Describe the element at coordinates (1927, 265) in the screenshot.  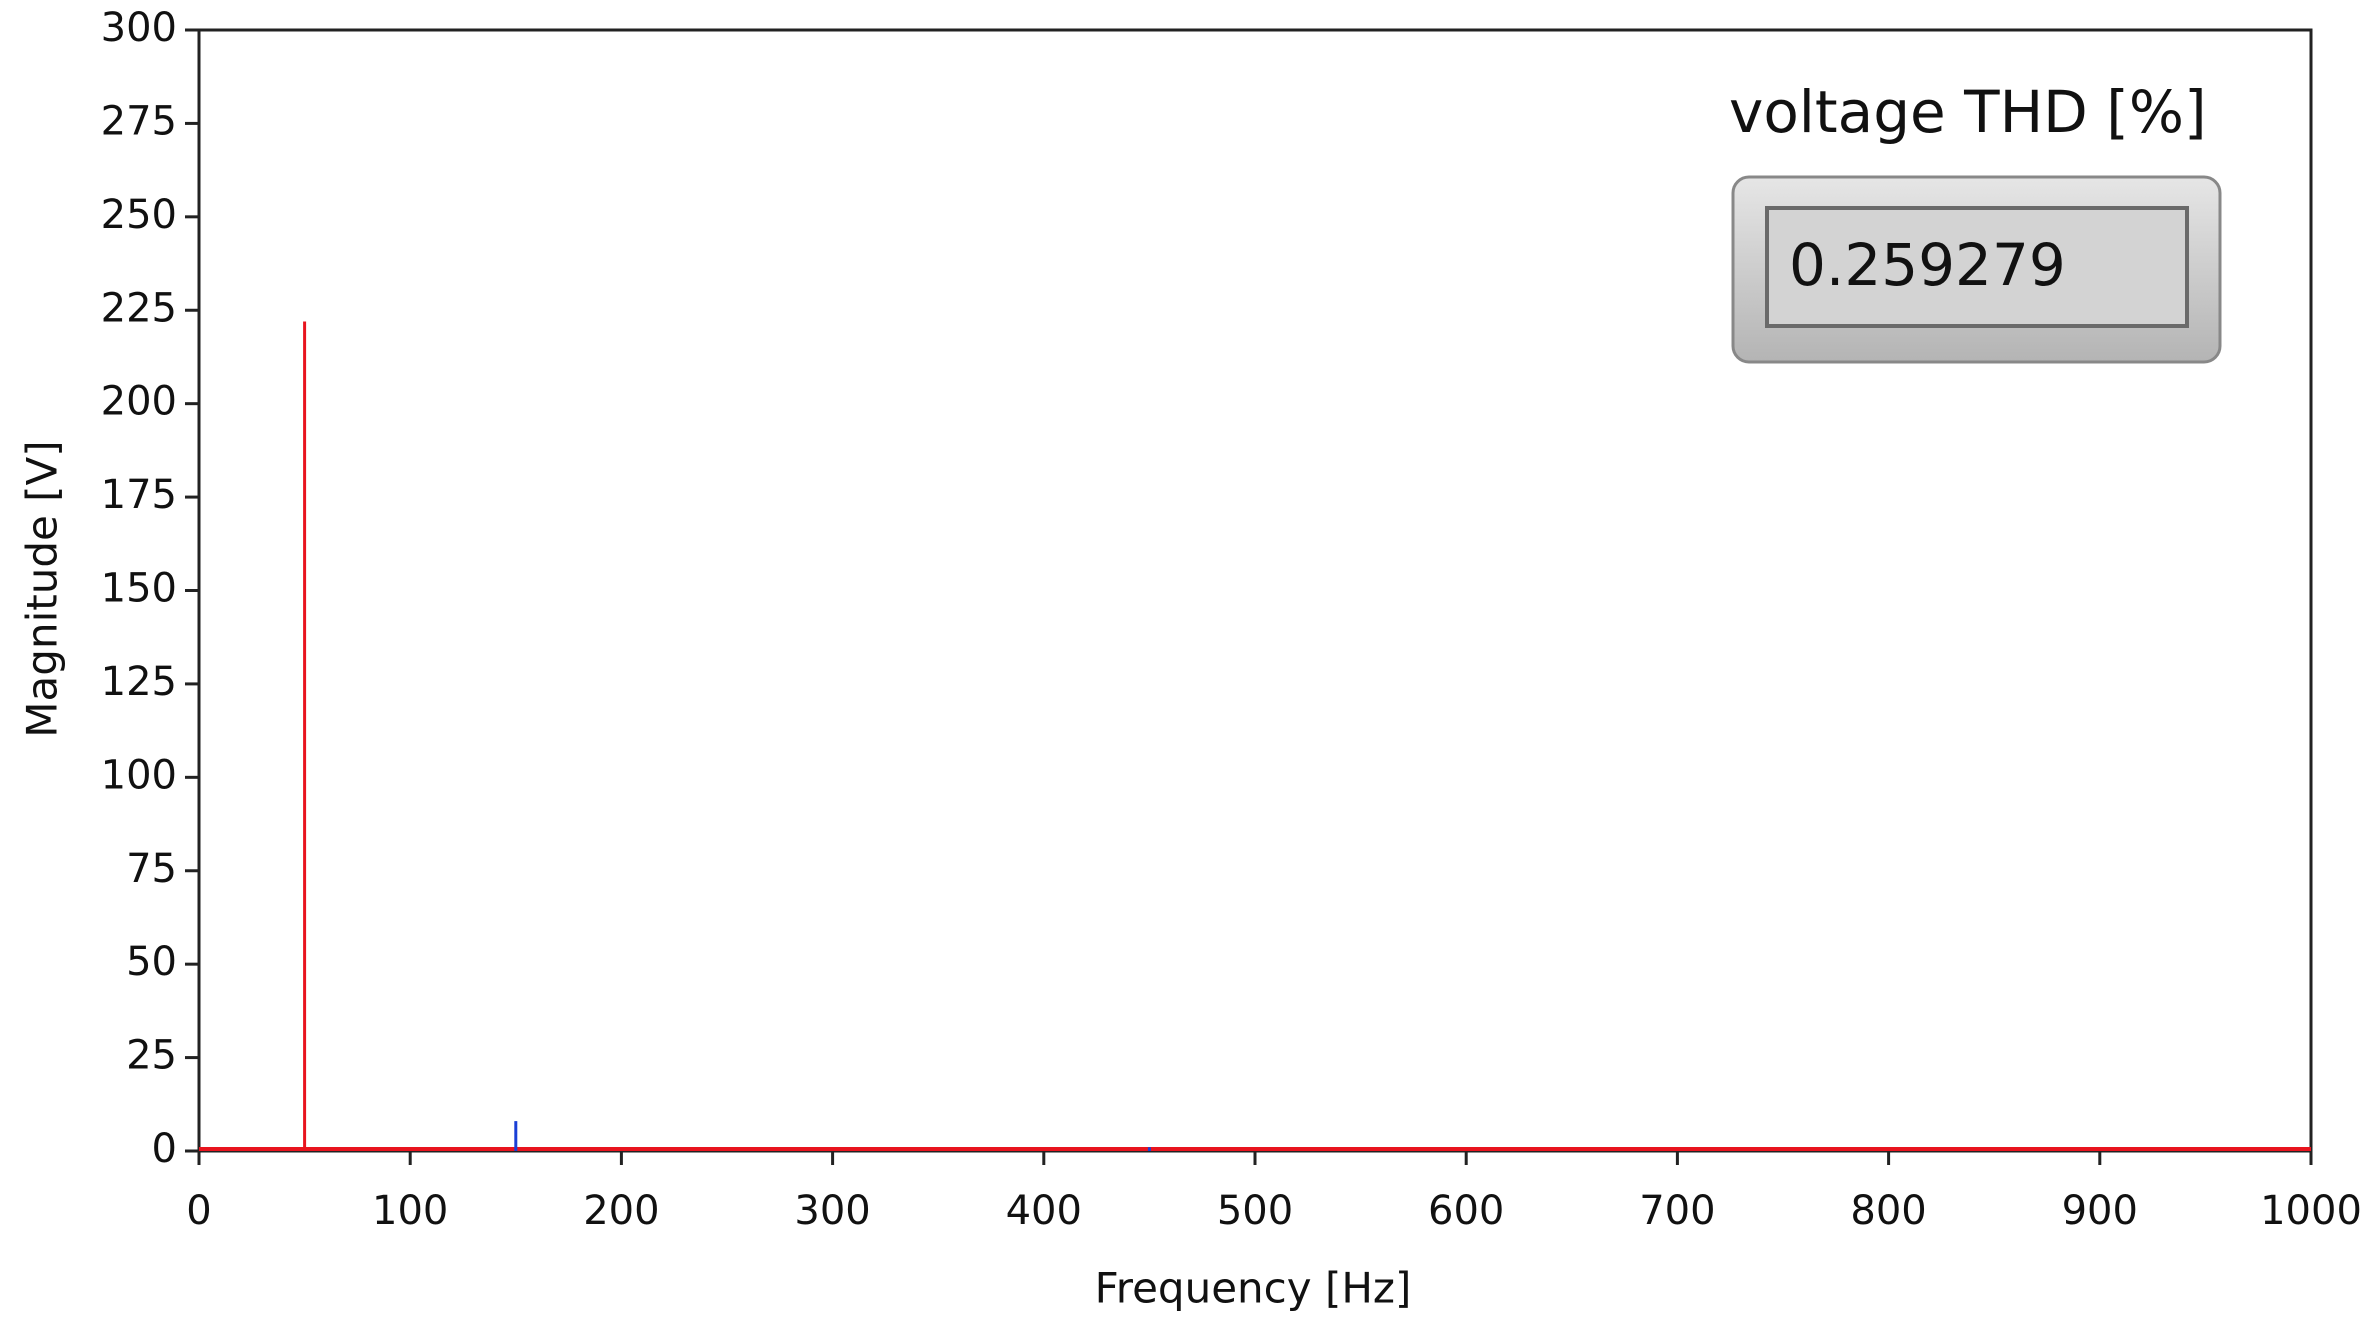
I see `indicator-value: 0.259279` at that location.